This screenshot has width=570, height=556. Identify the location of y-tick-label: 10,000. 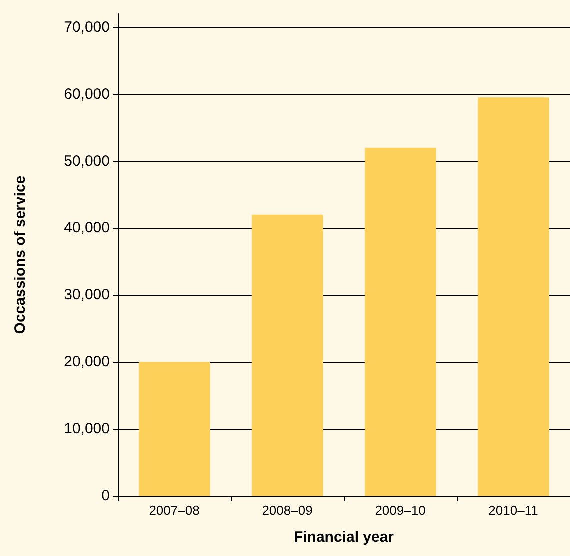
(87, 429).